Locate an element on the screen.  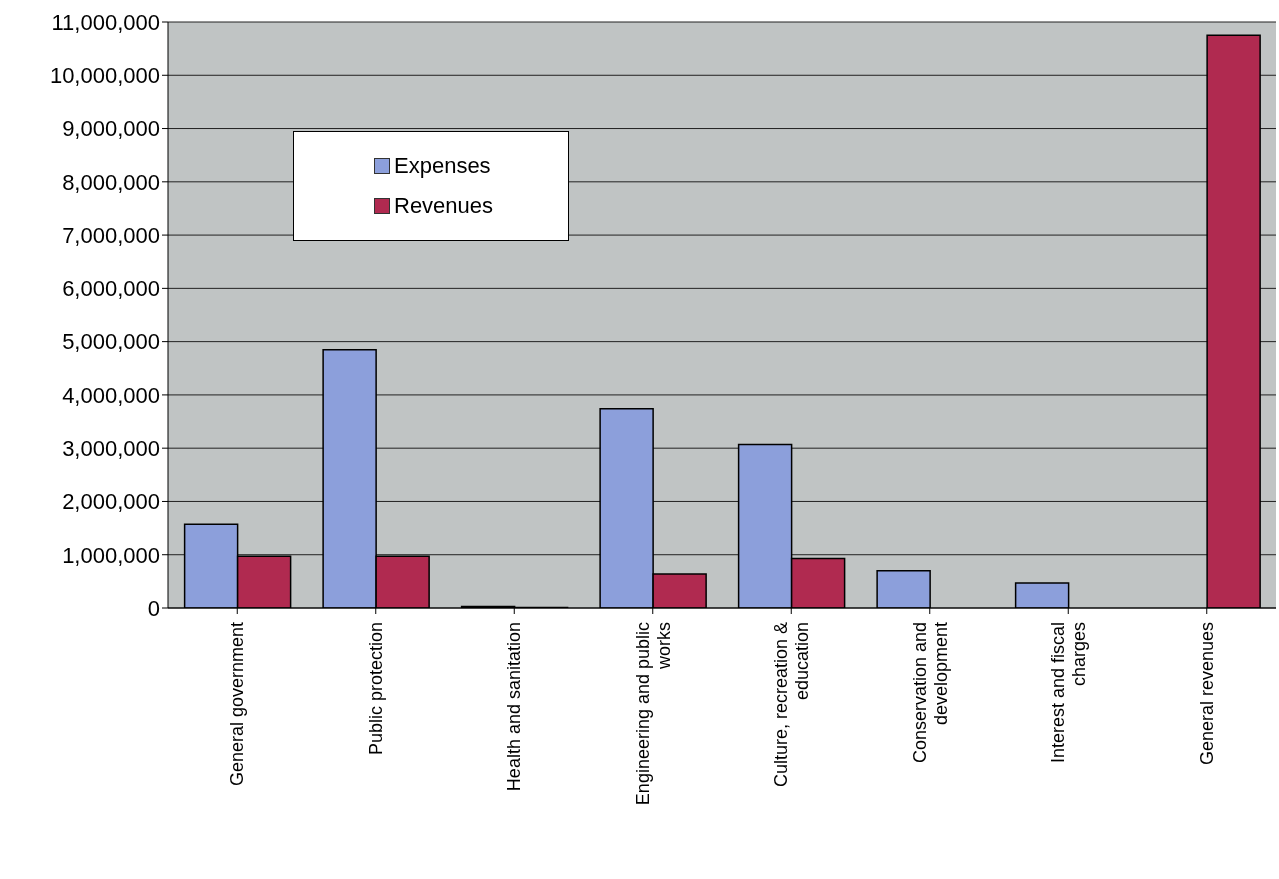
y-tick-label: 4,000,000 is located at coordinates (111, 395).